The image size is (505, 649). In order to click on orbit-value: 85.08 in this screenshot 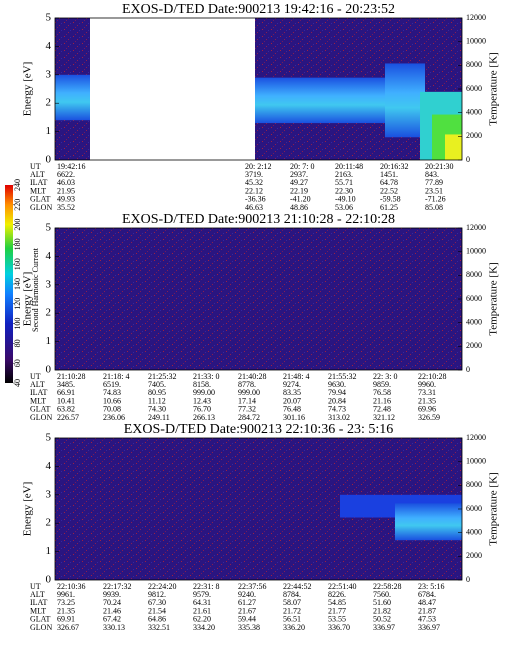, I will do `click(434, 207)`.